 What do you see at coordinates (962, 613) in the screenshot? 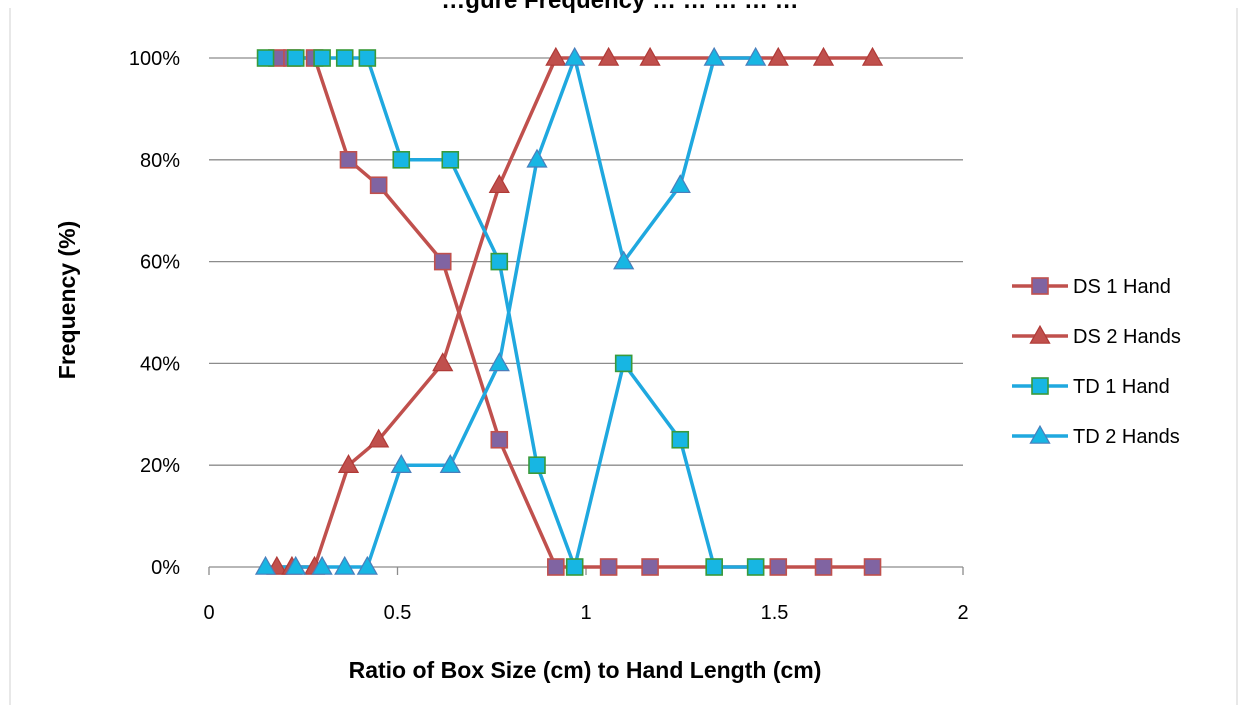
I see `x-tick-label: 2` at bounding box center [962, 613].